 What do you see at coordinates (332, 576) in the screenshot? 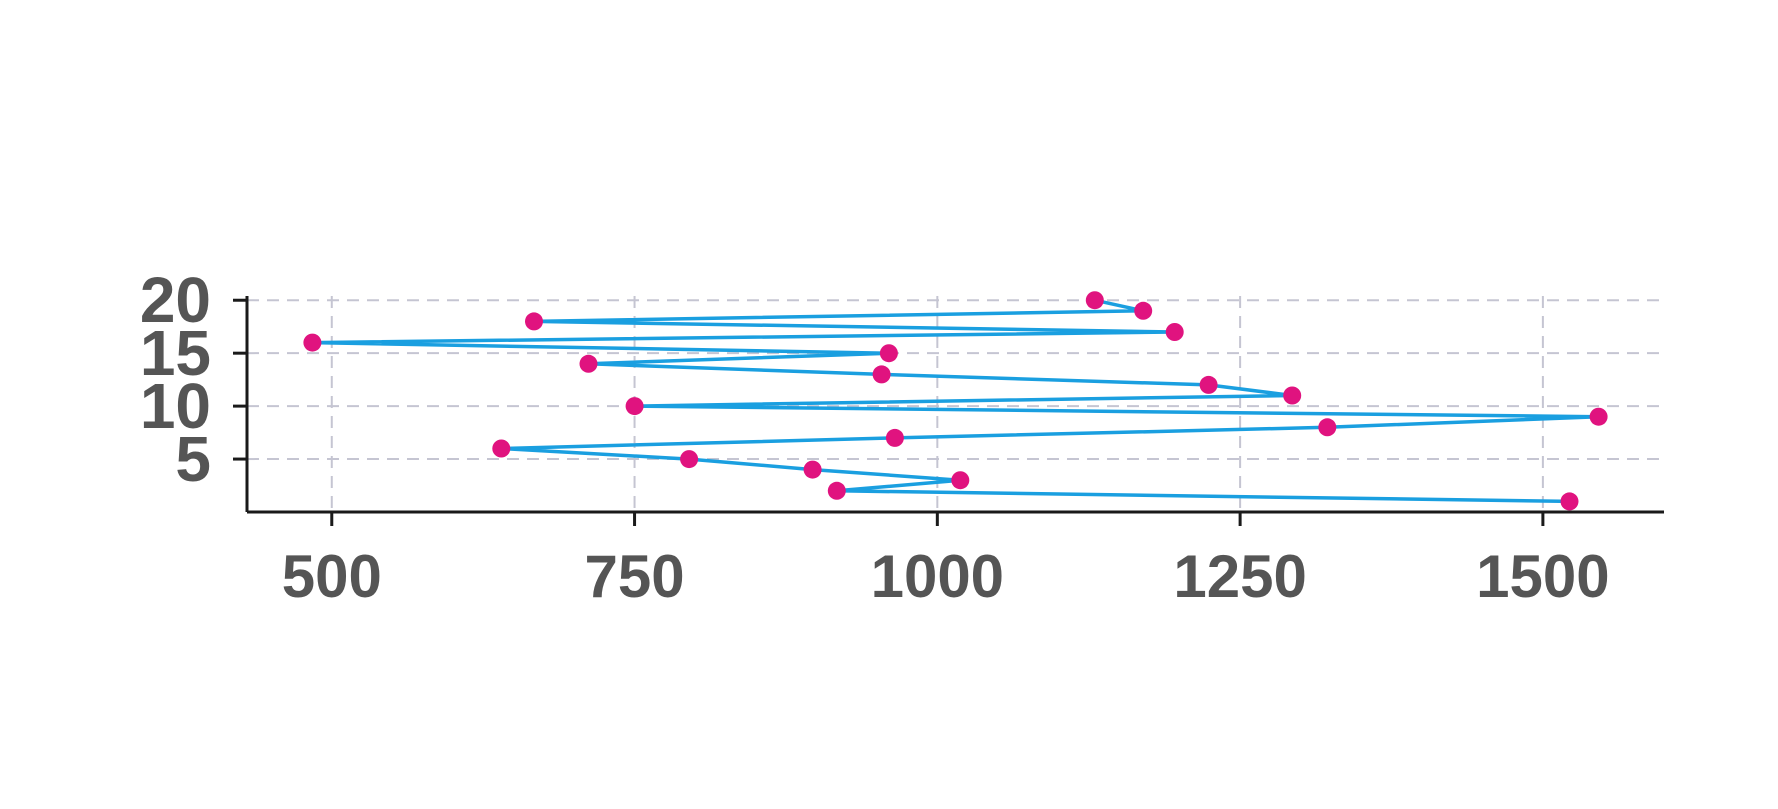
I see `x-tick-label: 500` at bounding box center [332, 576].